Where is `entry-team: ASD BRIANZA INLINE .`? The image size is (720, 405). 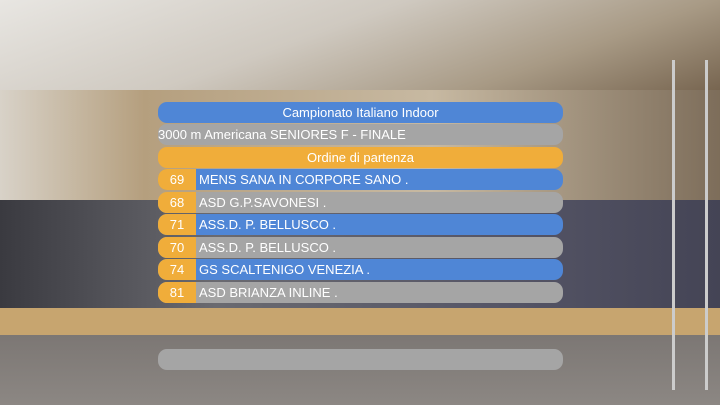
entry-team: ASD BRIANZA INLINE . is located at coordinates (268, 292).